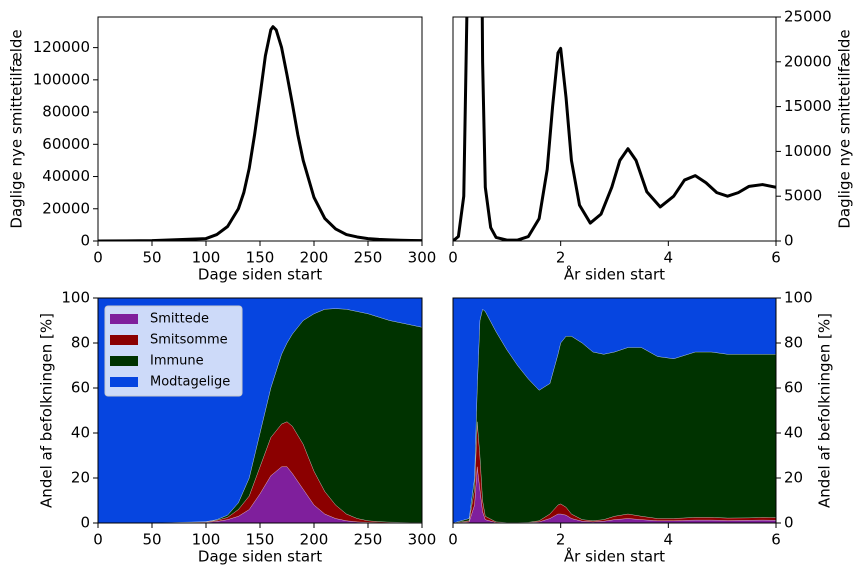 The image size is (864, 576). Describe the element at coordinates (808, 106) in the screenshot. I see `y-tick-label: 15000` at that location.